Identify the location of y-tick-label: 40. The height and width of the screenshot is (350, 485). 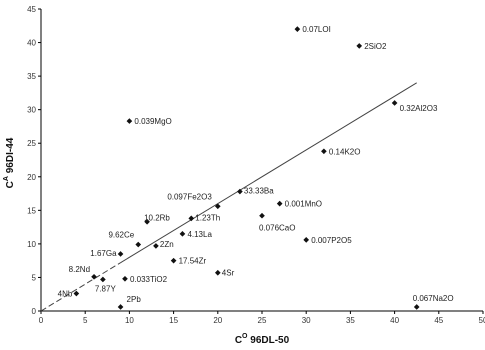
(31, 43).